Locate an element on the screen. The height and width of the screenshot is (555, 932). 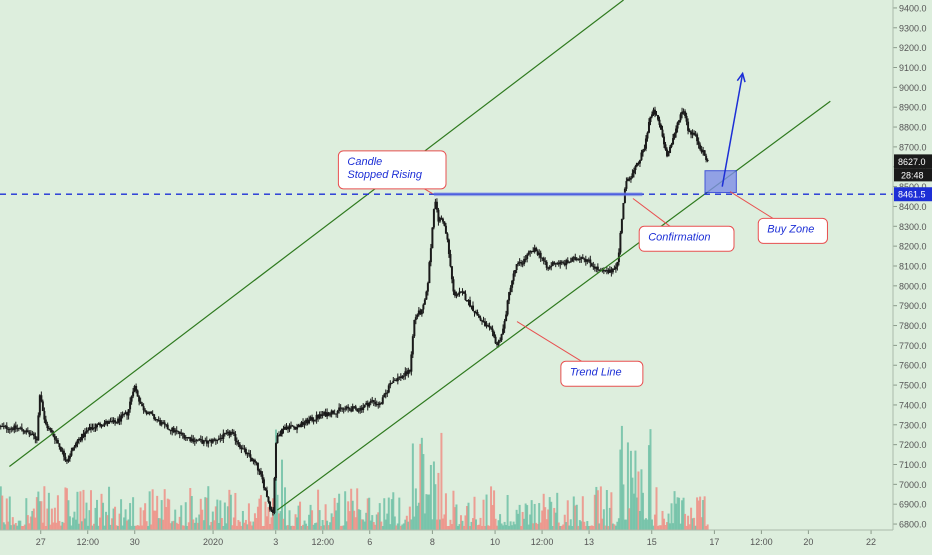
time-tick-label: 2020 is located at coordinates (213, 542).